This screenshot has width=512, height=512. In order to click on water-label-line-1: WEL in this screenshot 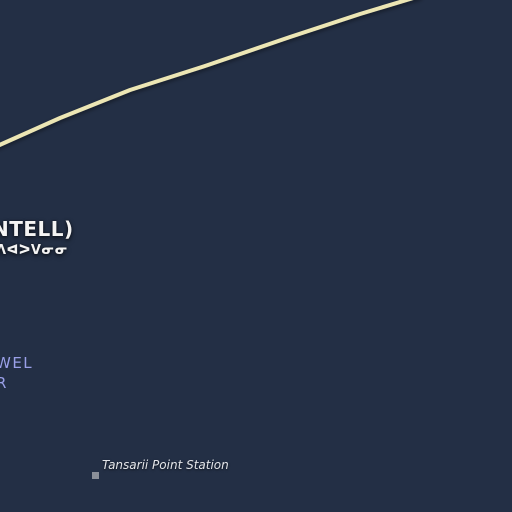, I will do `click(17, 363)`.